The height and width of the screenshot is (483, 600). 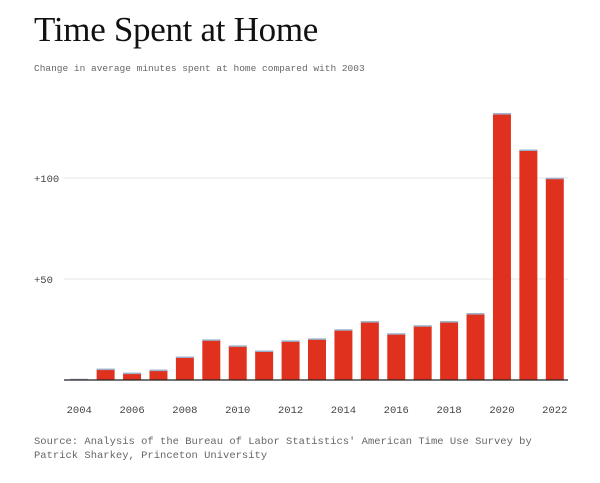 I want to click on bar-2007, so click(x=158, y=374).